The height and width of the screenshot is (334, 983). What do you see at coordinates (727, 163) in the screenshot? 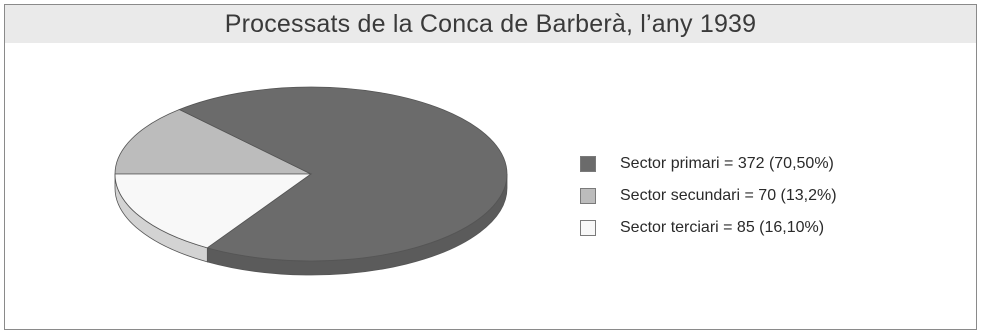
I see `legend-label-primari: Sector primari = 372 (70,50%)` at bounding box center [727, 163].